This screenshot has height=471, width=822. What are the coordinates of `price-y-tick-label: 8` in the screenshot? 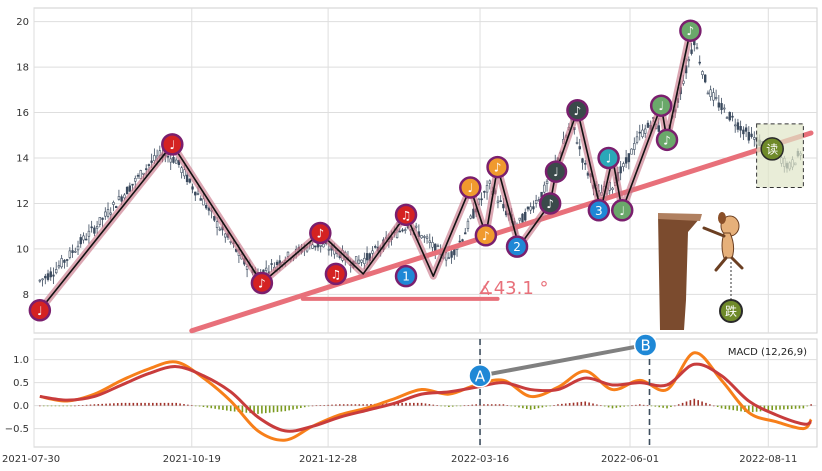 It's located at (26, 295).